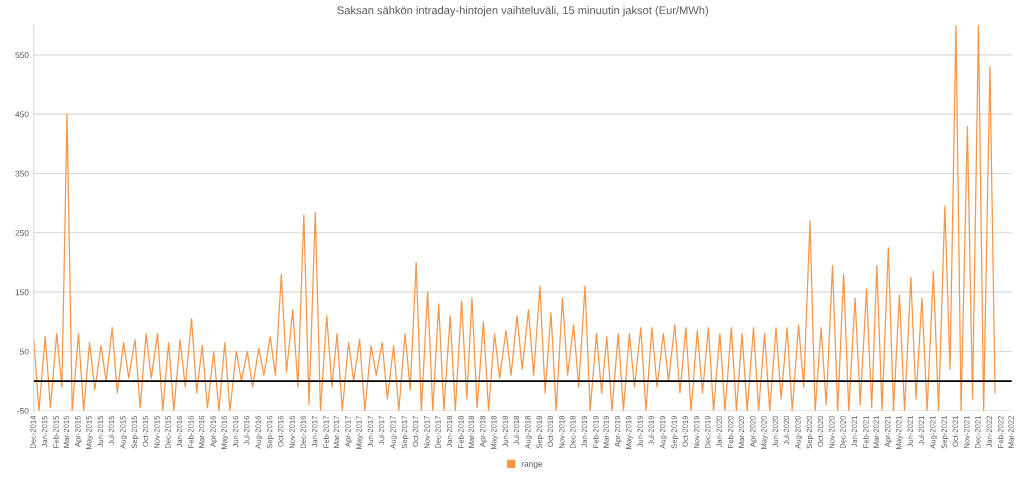 The width and height of the screenshot is (1024, 504). What do you see at coordinates (24, 351) in the screenshot?
I see `y-tick-label: 50` at bounding box center [24, 351].